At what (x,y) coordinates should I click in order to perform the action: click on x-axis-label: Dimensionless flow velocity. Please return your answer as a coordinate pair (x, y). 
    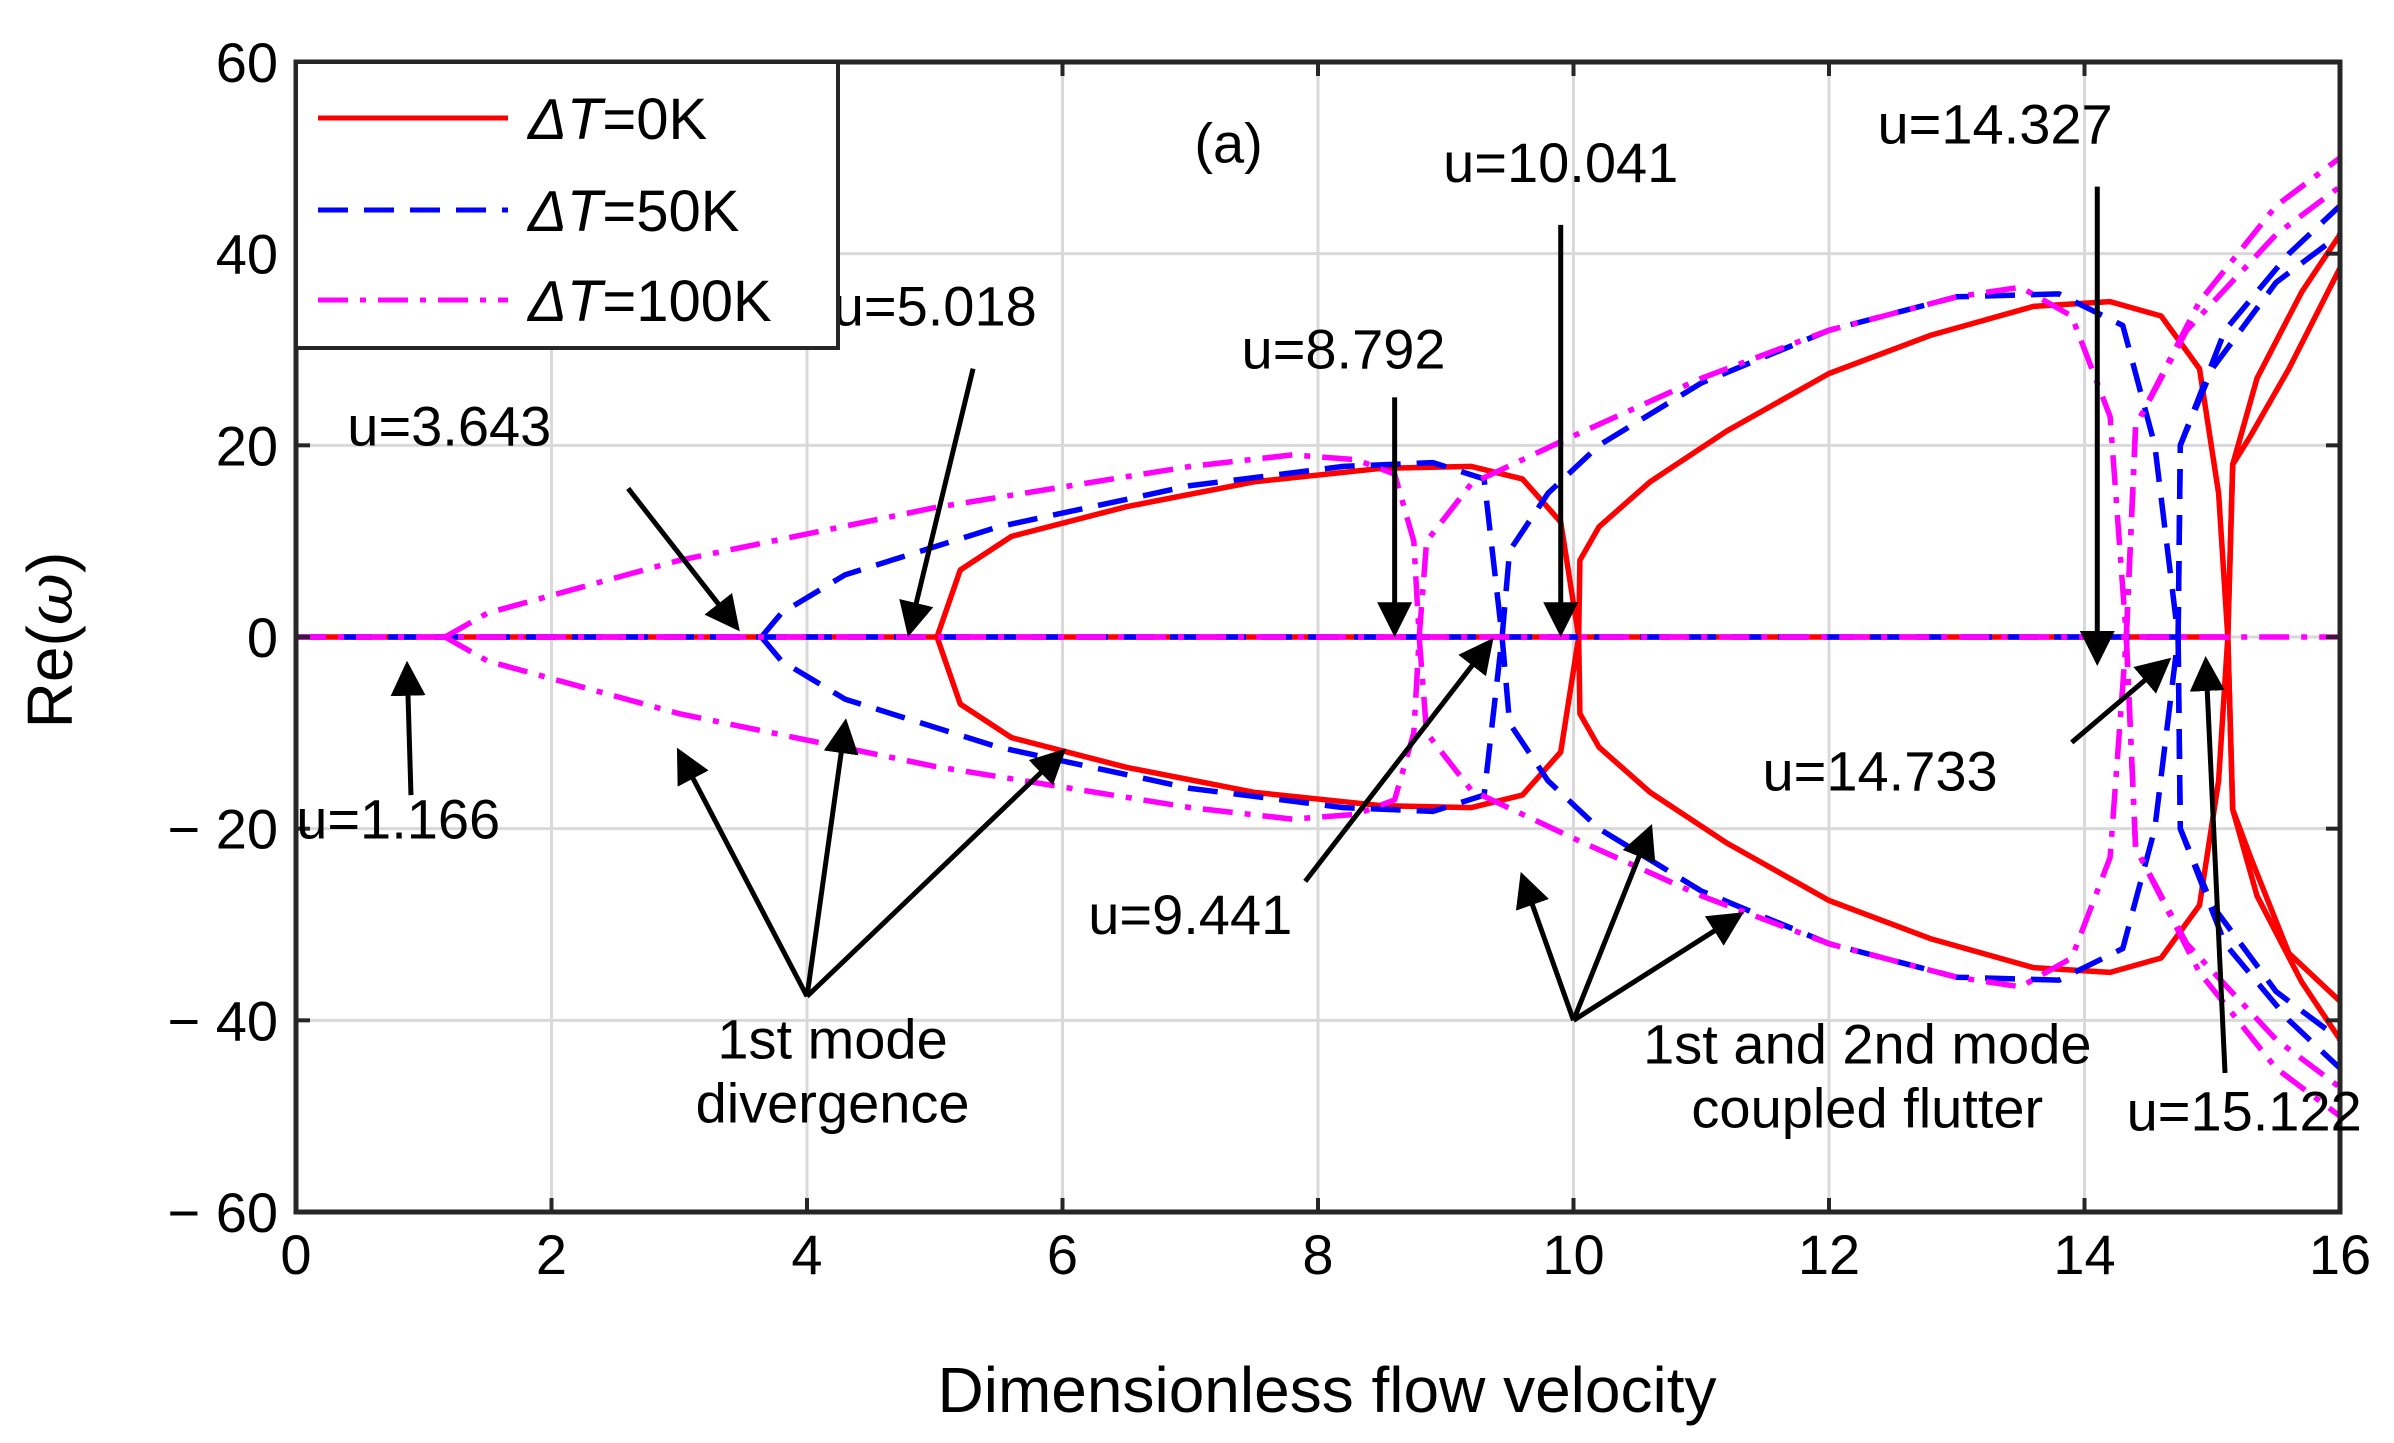
    Looking at the image, I should click on (1327, 1390).